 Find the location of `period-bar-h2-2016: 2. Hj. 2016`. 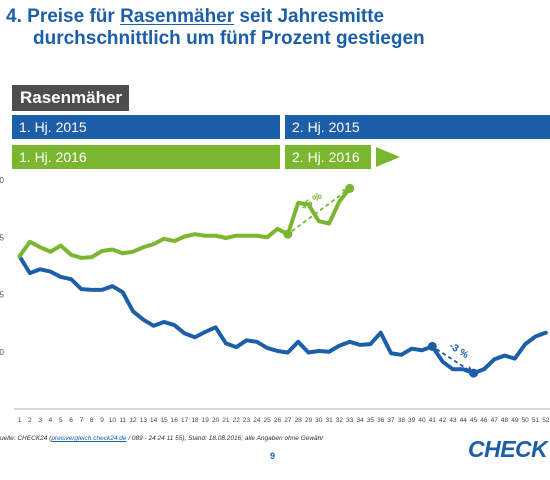

period-bar-h2-2016: 2. Hj. 2016 is located at coordinates (328, 157).